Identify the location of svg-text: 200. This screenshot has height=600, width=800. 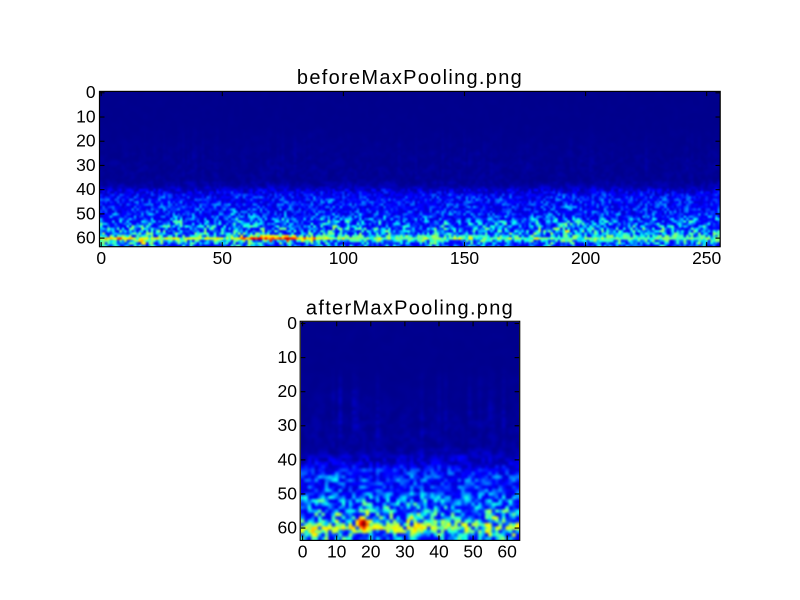
(585, 258).